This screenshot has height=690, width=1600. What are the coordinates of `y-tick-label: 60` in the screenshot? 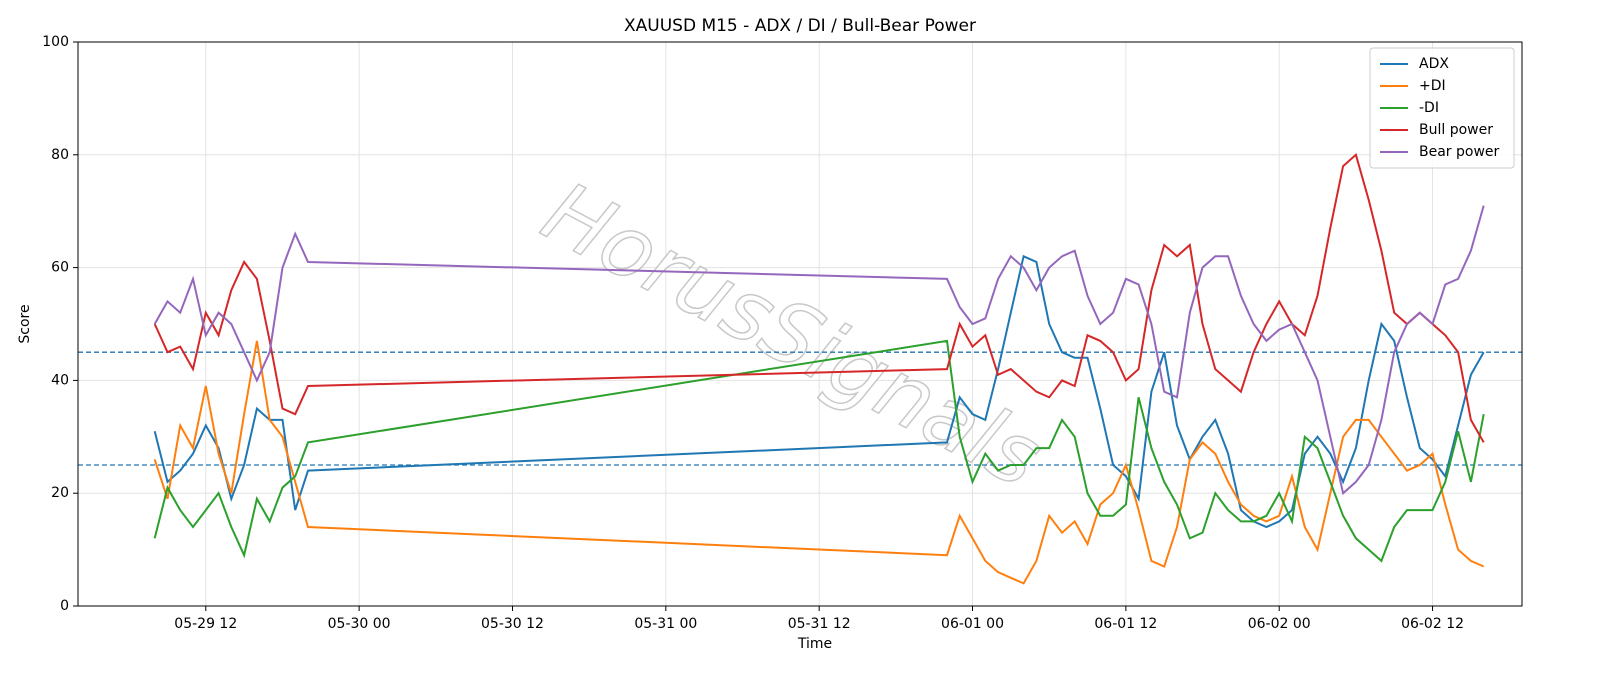 It's located at (60, 268).